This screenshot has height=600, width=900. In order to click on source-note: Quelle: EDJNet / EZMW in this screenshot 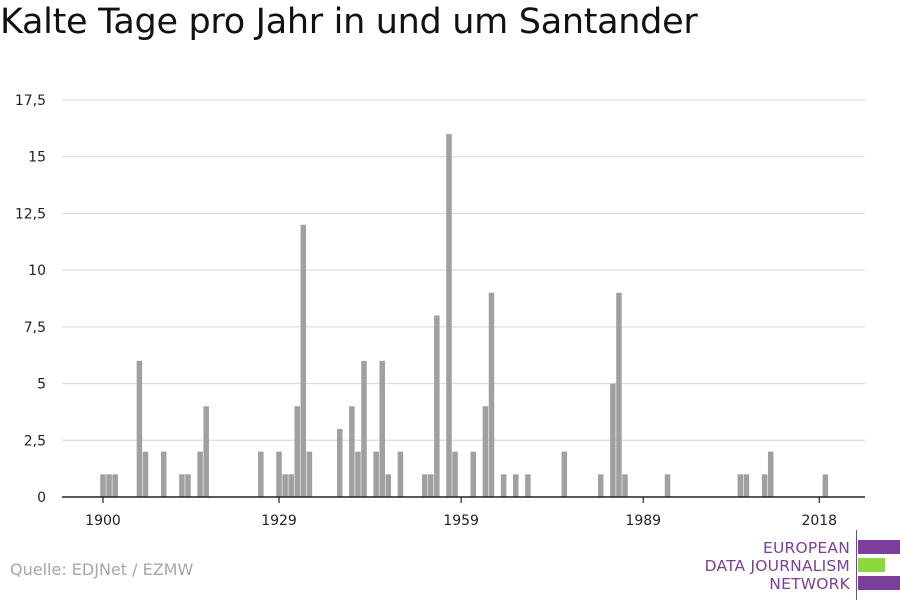, I will do `click(102, 569)`.